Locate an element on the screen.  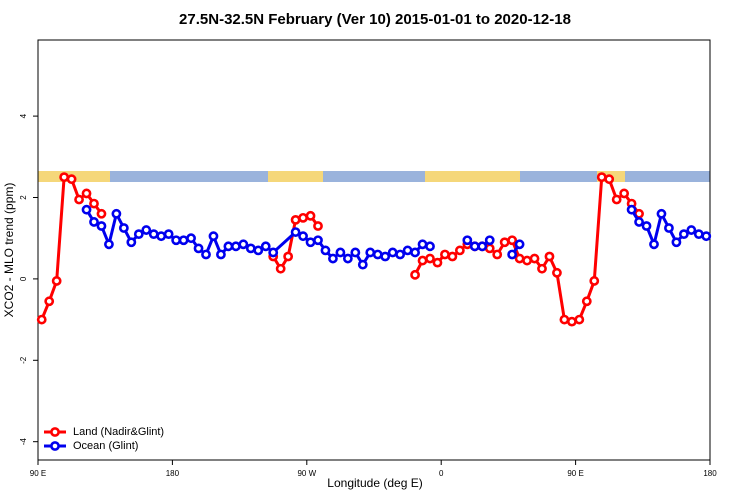
y-tick-label: 2 is located at coordinates (23, 197).